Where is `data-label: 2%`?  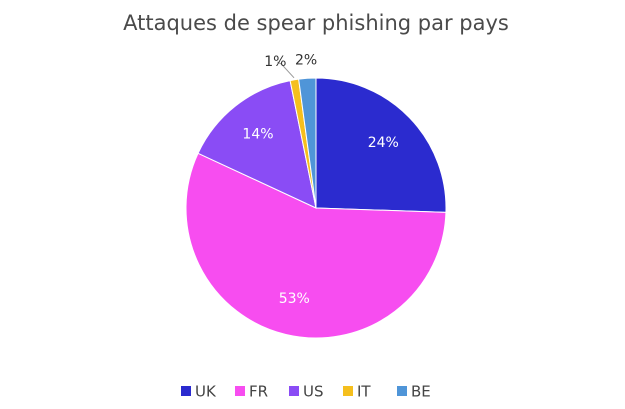 data-label: 2% is located at coordinates (306, 60).